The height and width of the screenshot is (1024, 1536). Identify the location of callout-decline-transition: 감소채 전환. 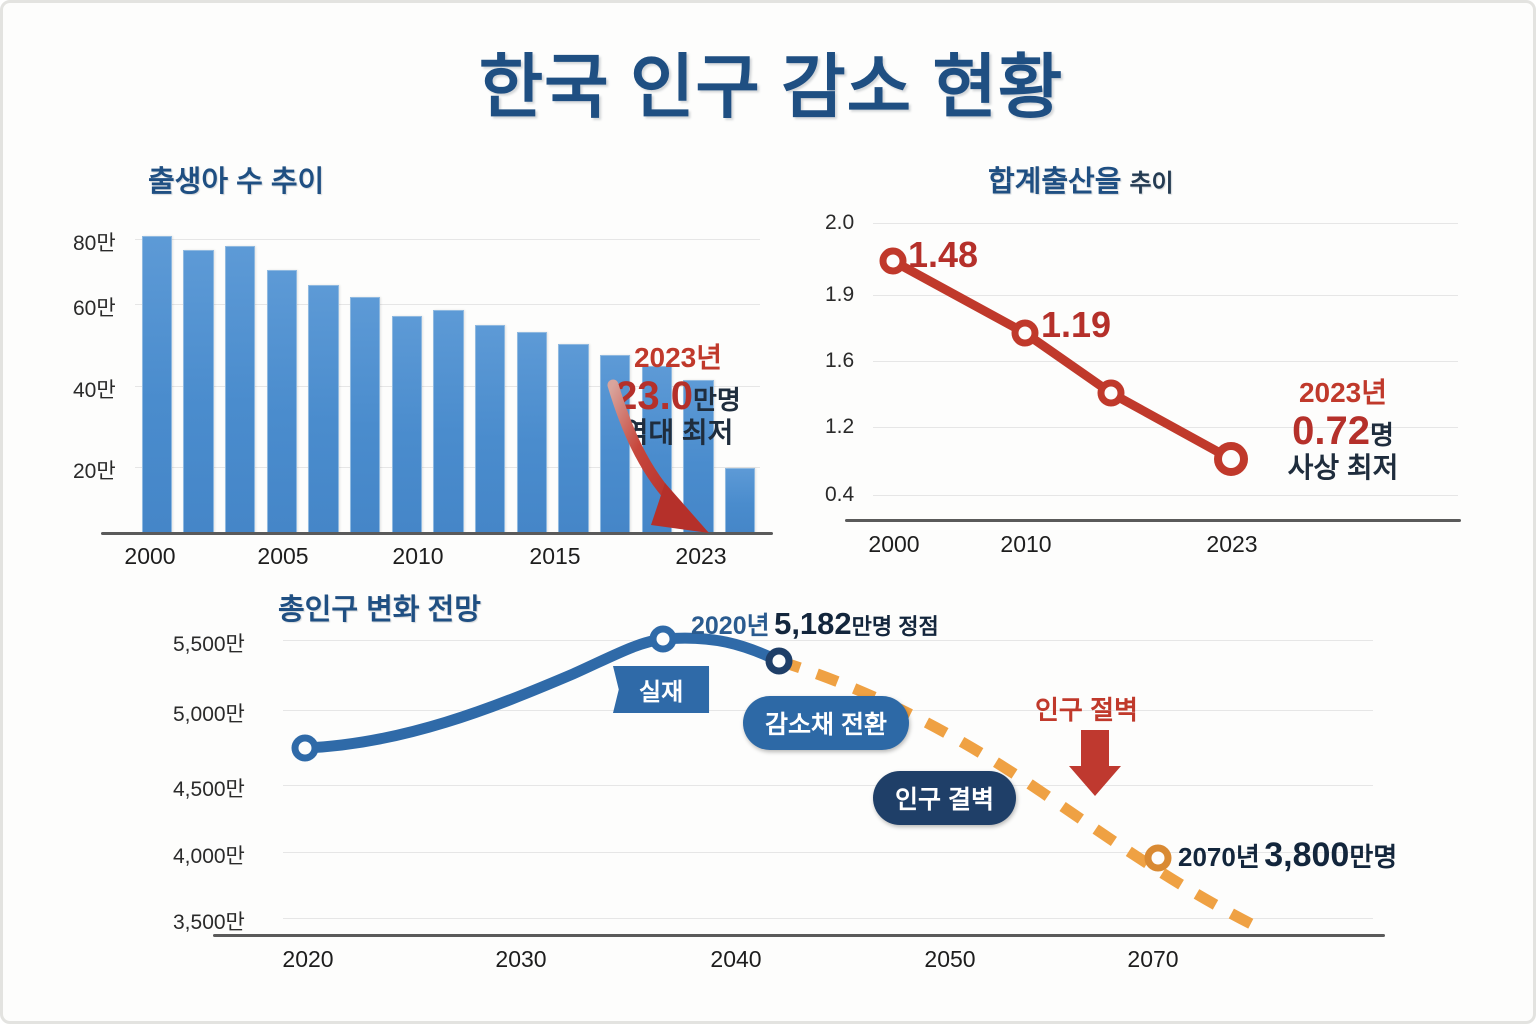
(826, 723).